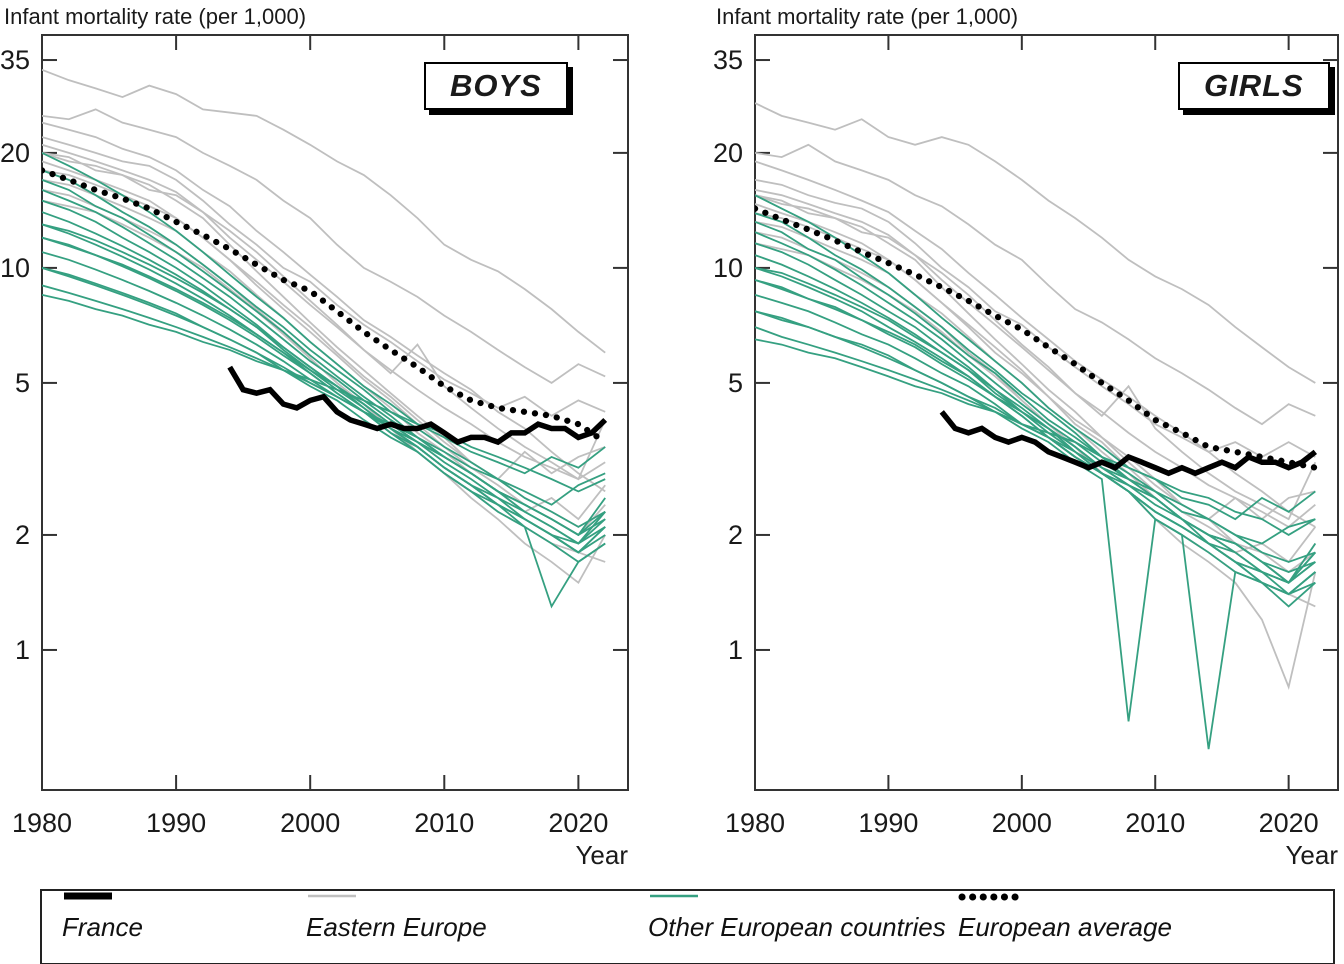 This screenshot has height=964, width=1344. I want to click on girls-panel-title: Infant mortality rate (per 1,000), so click(867, 16).